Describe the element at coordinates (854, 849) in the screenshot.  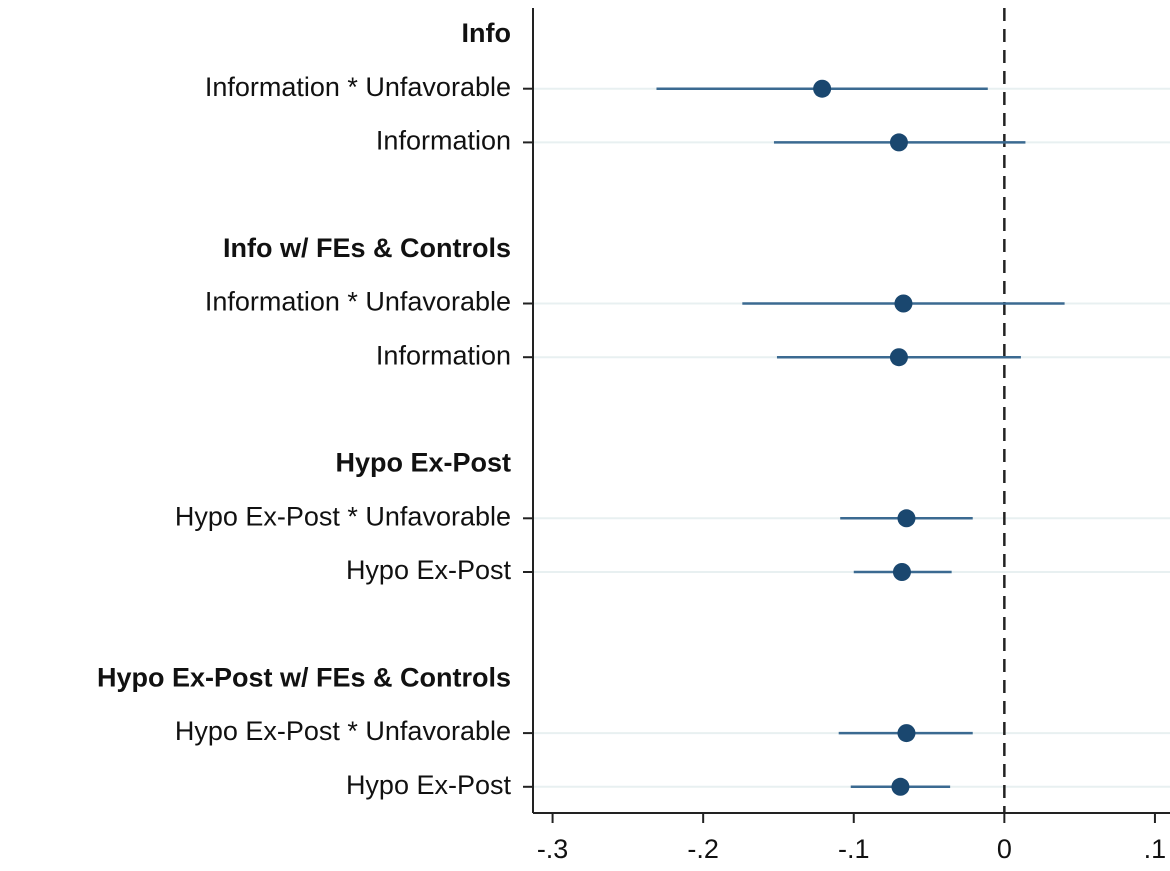
I see `x-tick-label: -.1` at that location.